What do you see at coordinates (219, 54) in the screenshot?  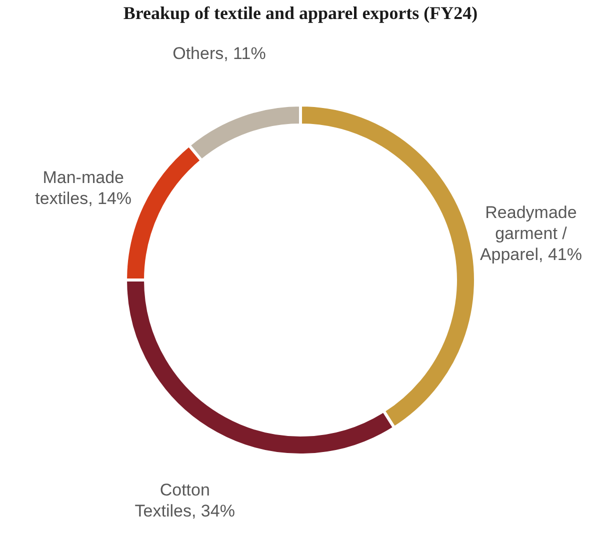 I see `slice-label: Others, 11%` at bounding box center [219, 54].